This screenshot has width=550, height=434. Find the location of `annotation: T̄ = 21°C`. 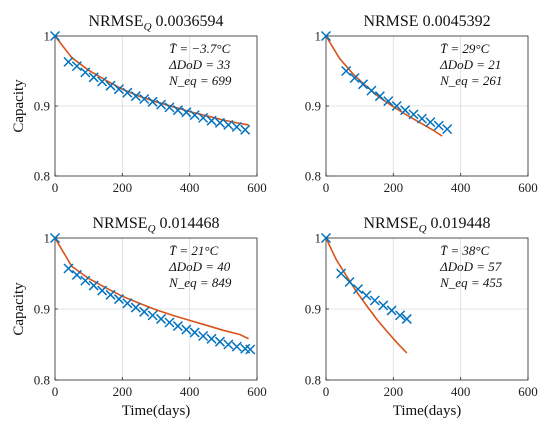

annotation: T̄ = 21°C is located at coordinates (193, 250).